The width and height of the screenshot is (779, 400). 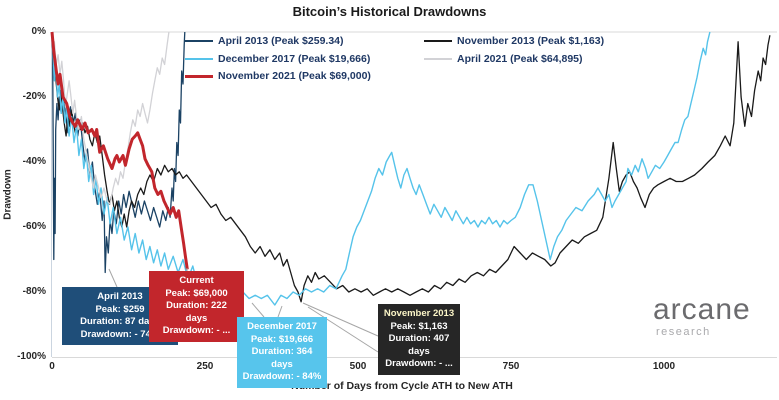 I want to click on x-tick-label: 0, so click(x=52, y=366).